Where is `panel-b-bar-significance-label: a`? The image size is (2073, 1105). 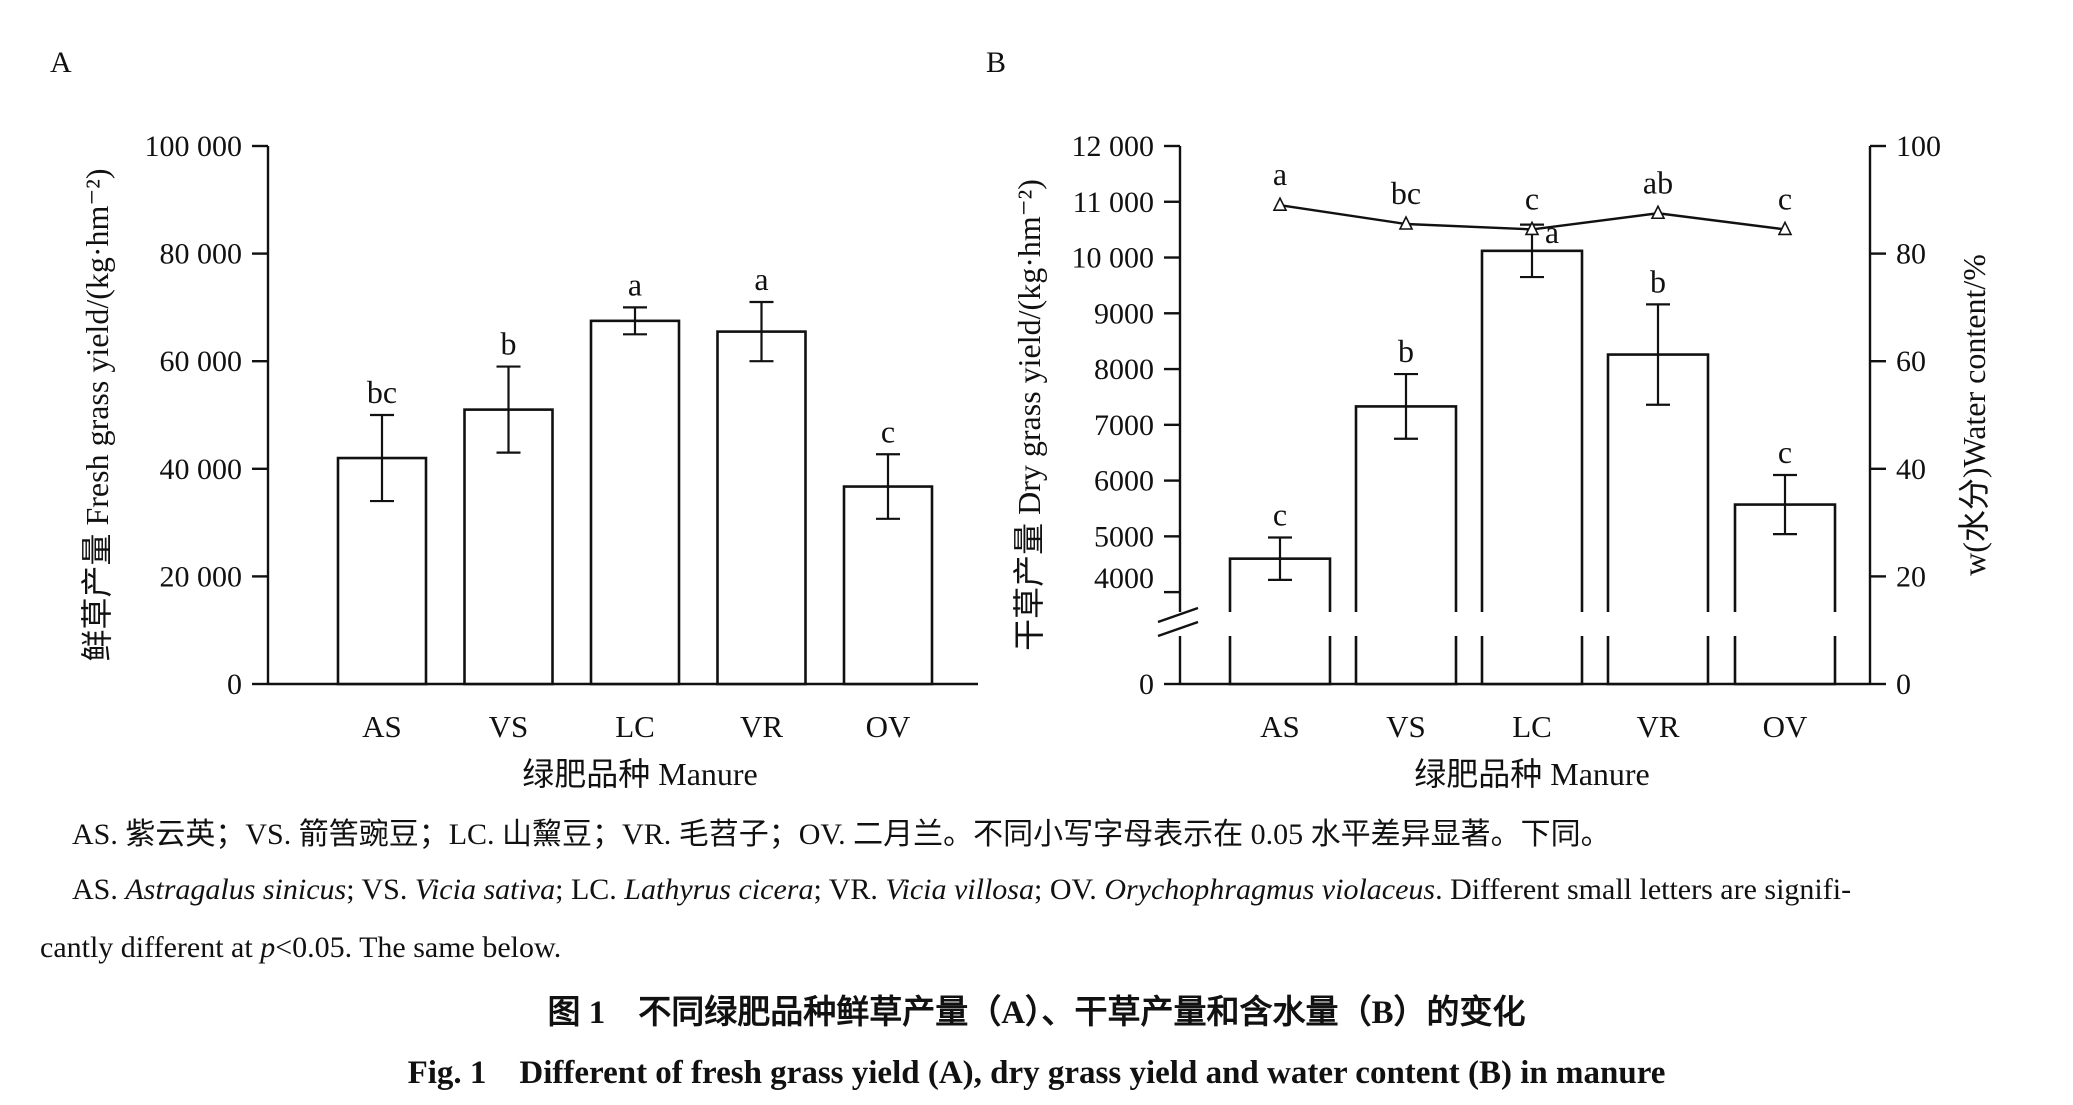
panel-b-bar-significance-label: a is located at coordinates (1552, 232).